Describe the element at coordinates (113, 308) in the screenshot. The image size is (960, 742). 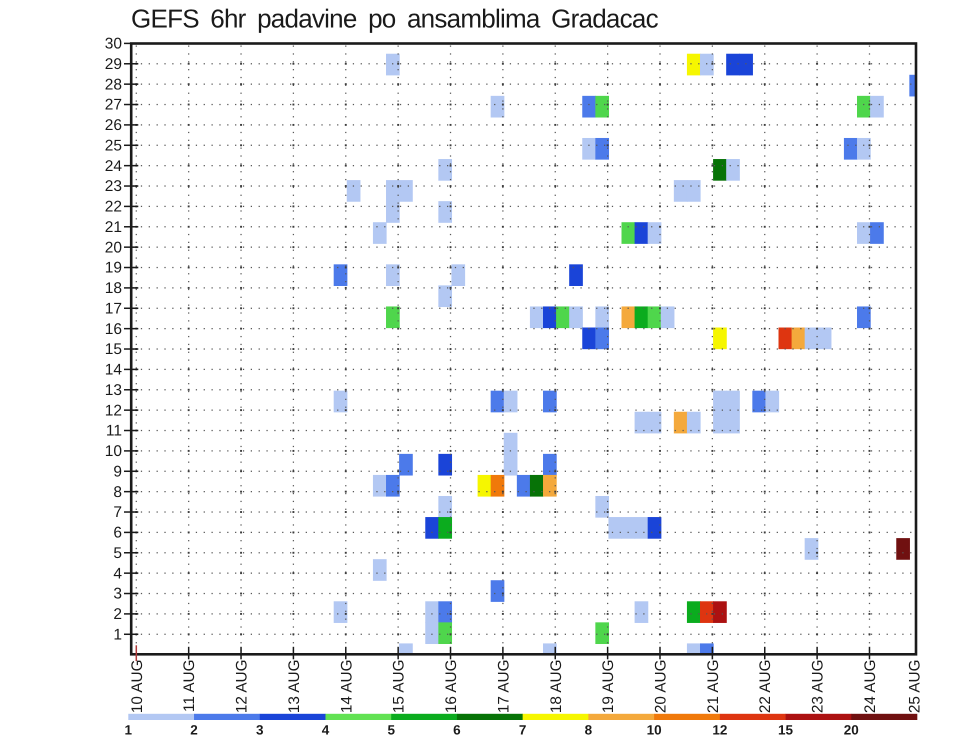
I see `svg-text: 17` at that location.